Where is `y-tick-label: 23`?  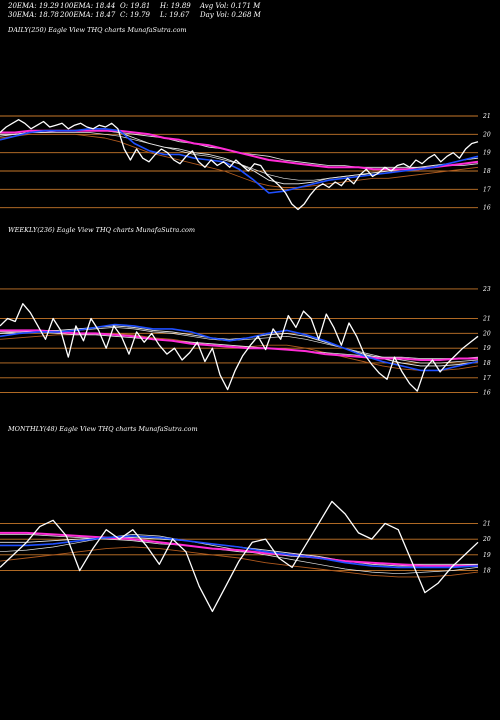 y-tick-label: 23 is located at coordinates (486, 289).